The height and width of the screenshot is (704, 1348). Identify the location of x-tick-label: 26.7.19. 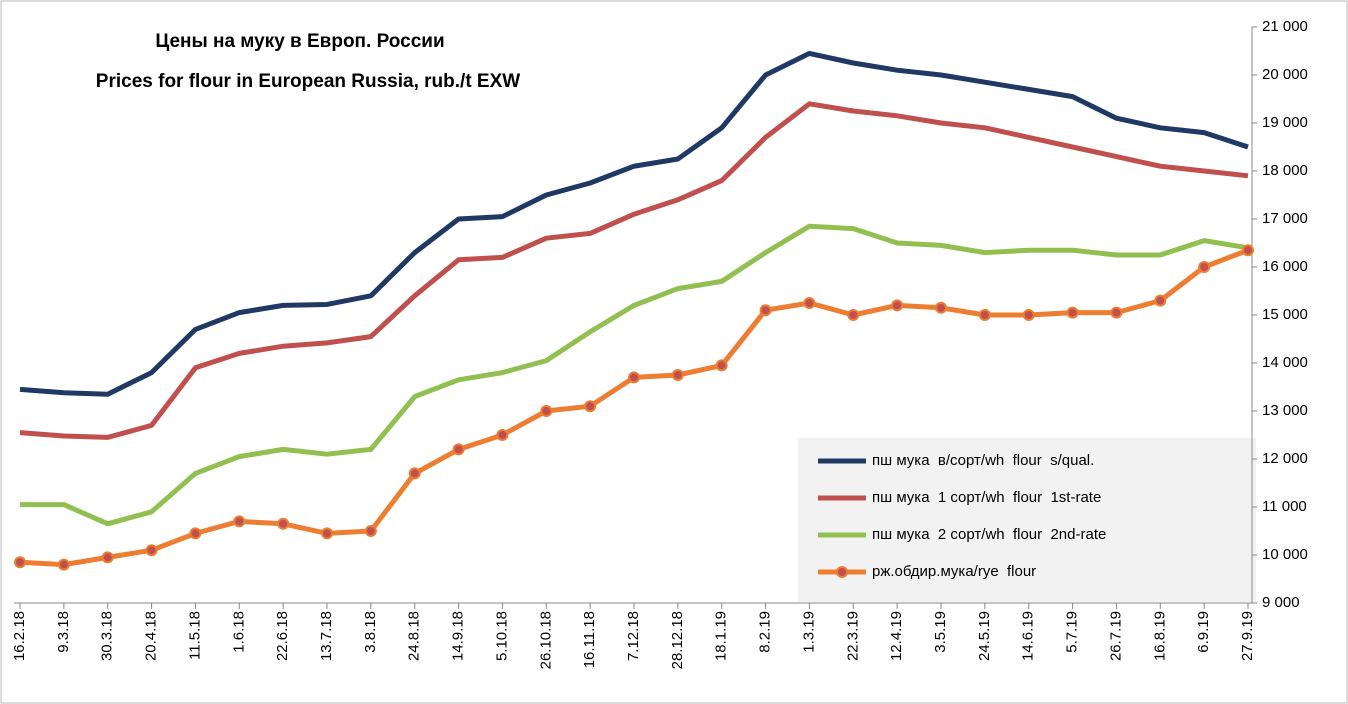
(1115, 636).